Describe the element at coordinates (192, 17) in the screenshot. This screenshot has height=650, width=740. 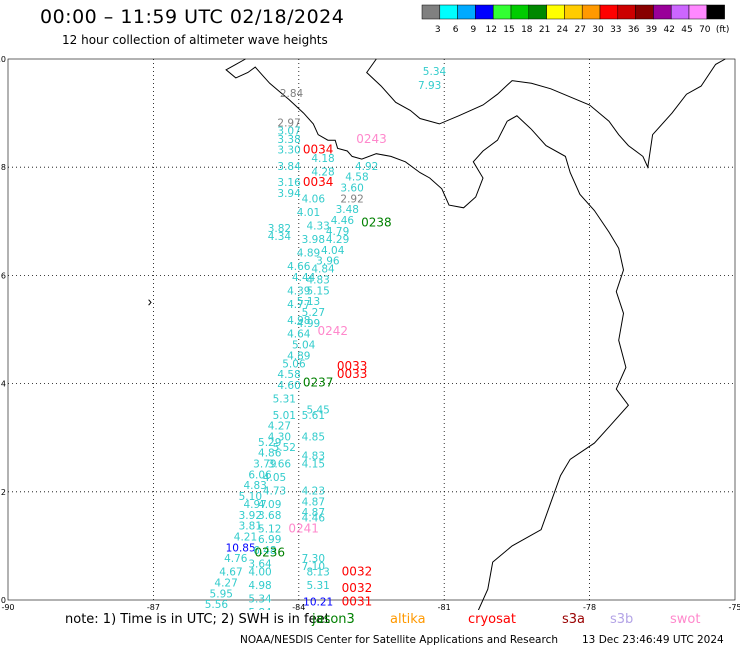
I see `chart-title: 00:00 – 11:59 UTC 02/18/2024` at that location.